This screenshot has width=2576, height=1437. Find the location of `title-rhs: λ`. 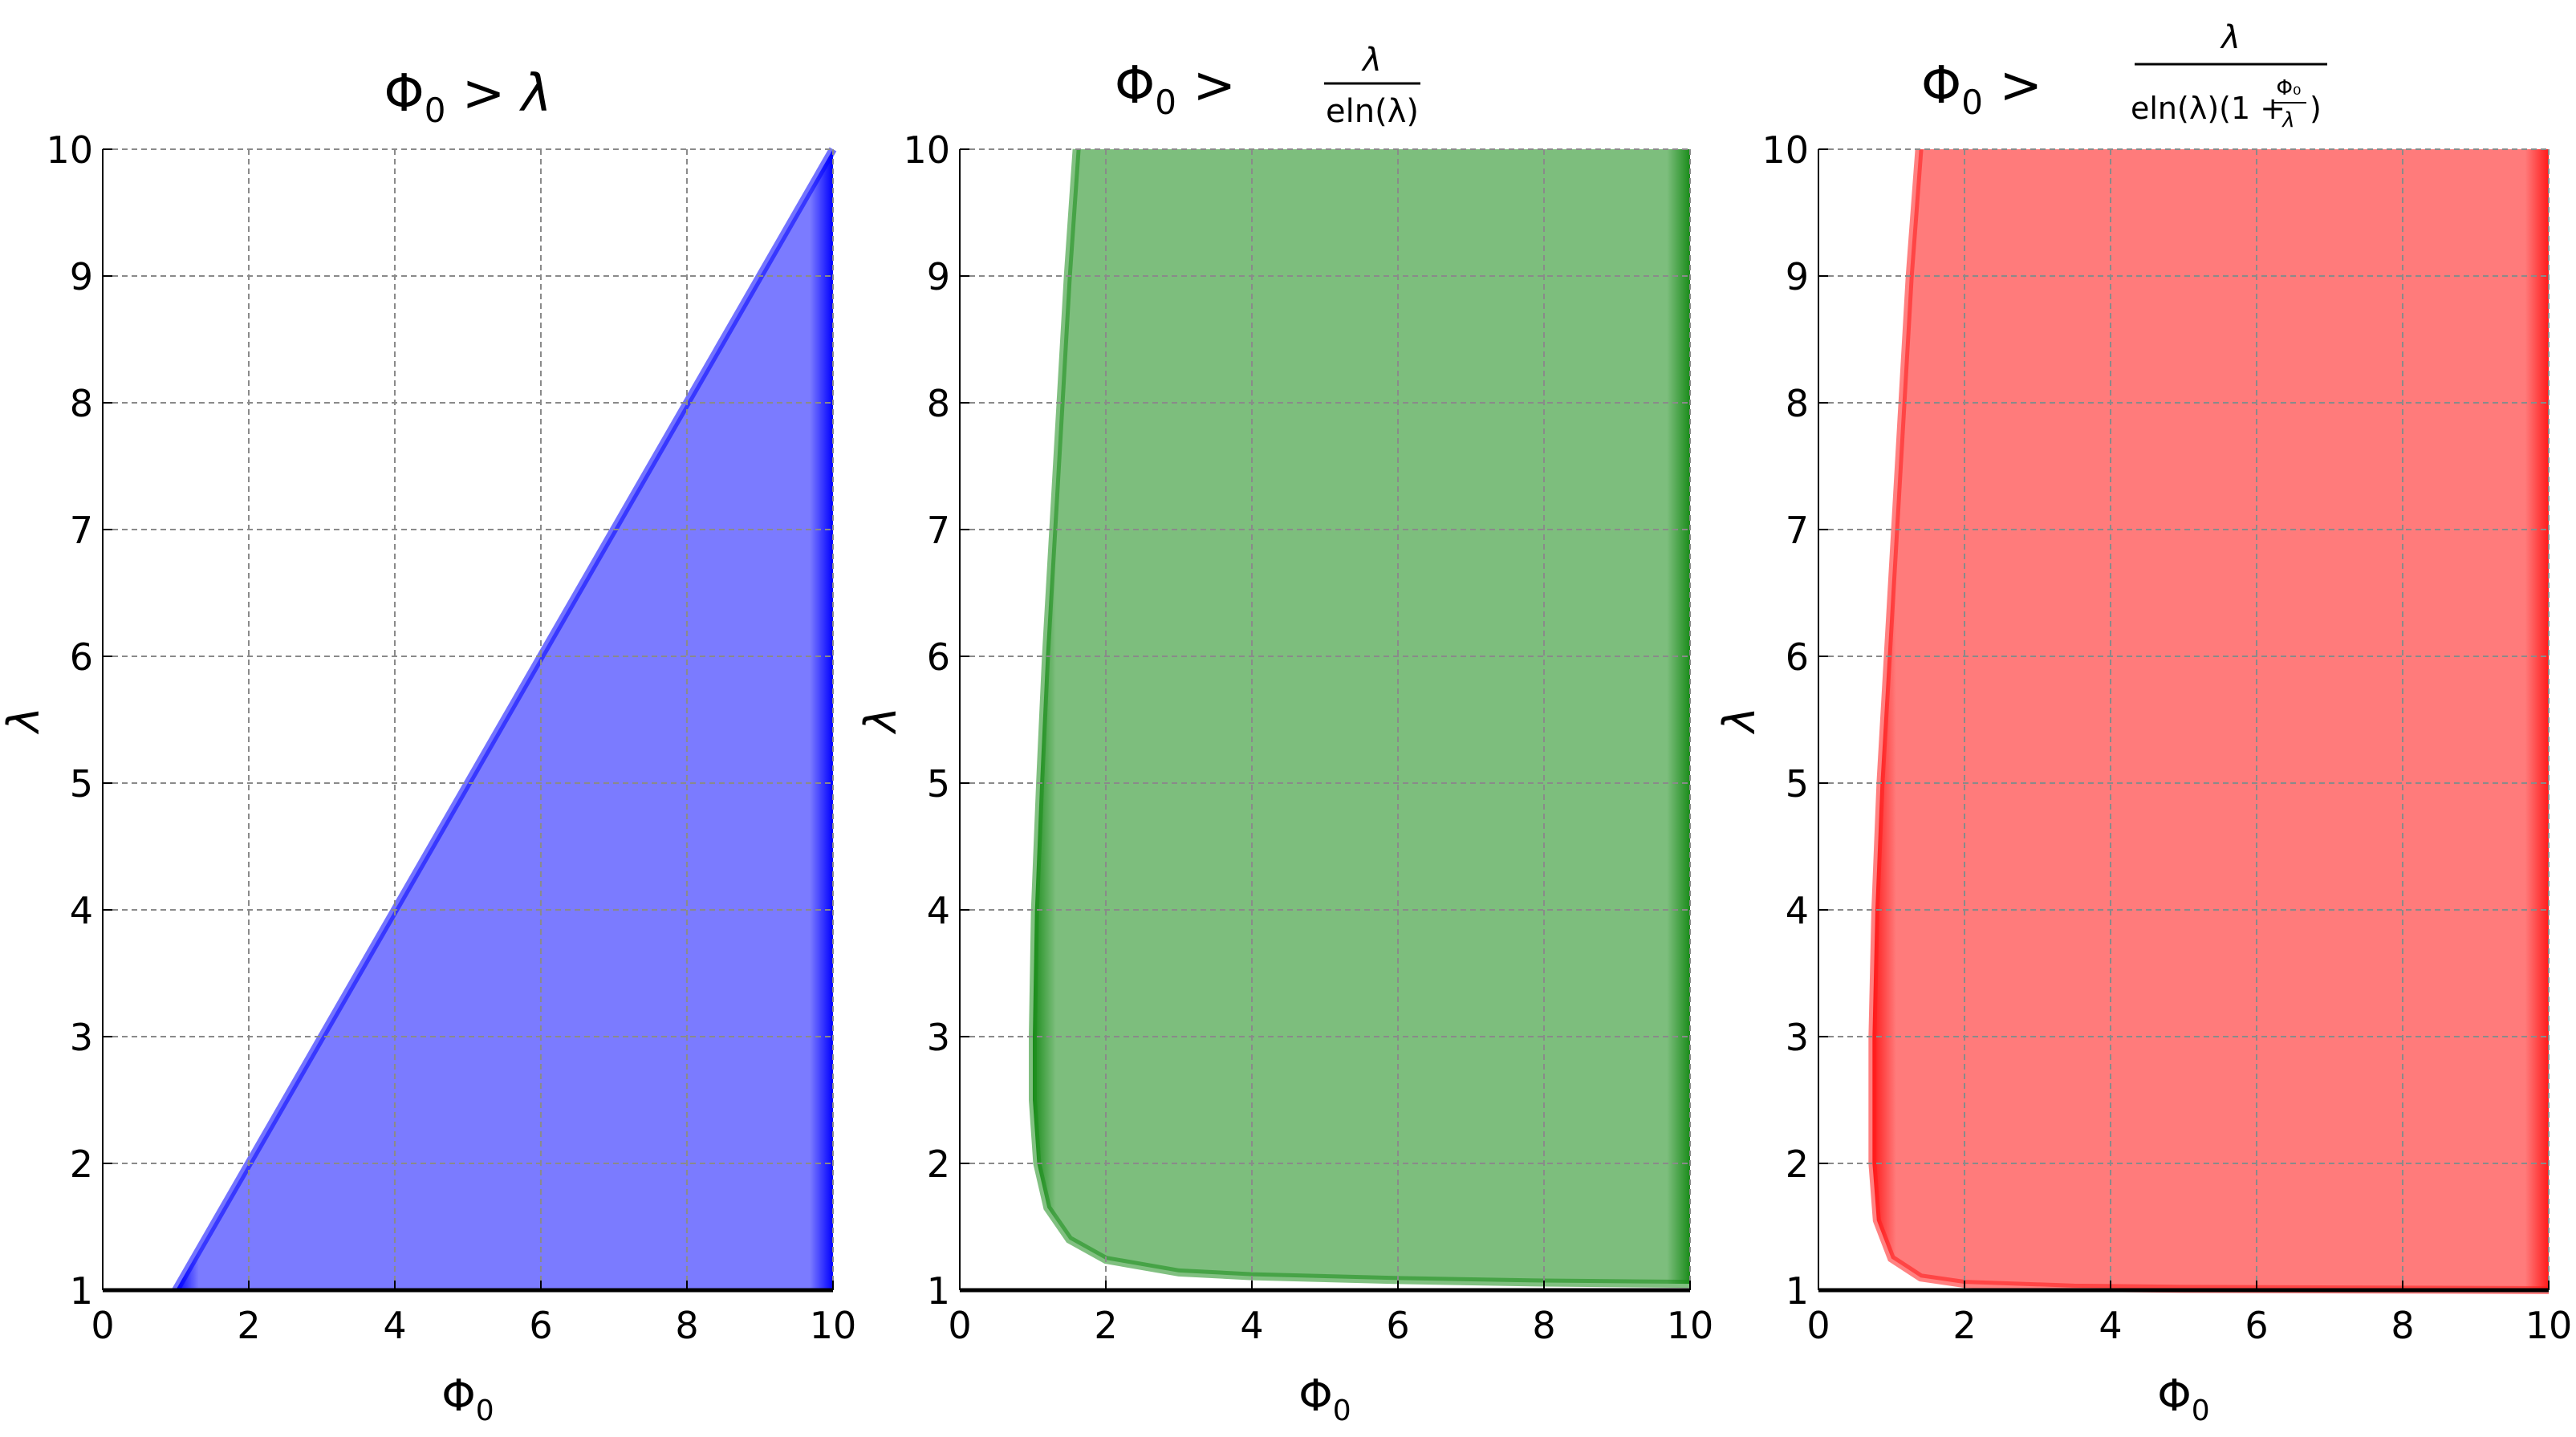

title-rhs: λ is located at coordinates (536, 94).